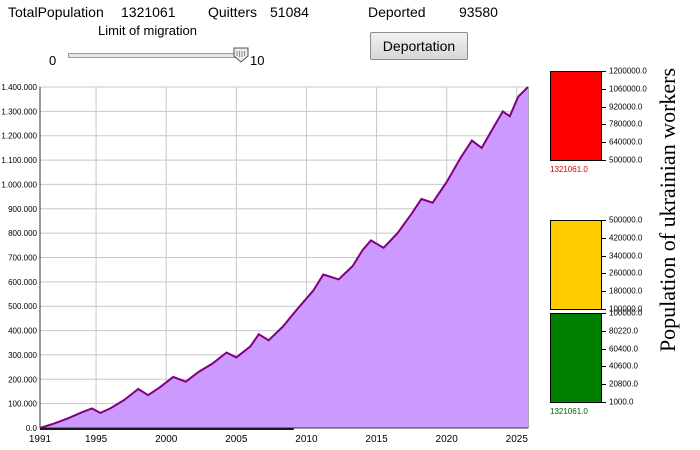  Describe the element at coordinates (166, 439) in the screenshot. I see `x-tick-label: 2000` at that location.